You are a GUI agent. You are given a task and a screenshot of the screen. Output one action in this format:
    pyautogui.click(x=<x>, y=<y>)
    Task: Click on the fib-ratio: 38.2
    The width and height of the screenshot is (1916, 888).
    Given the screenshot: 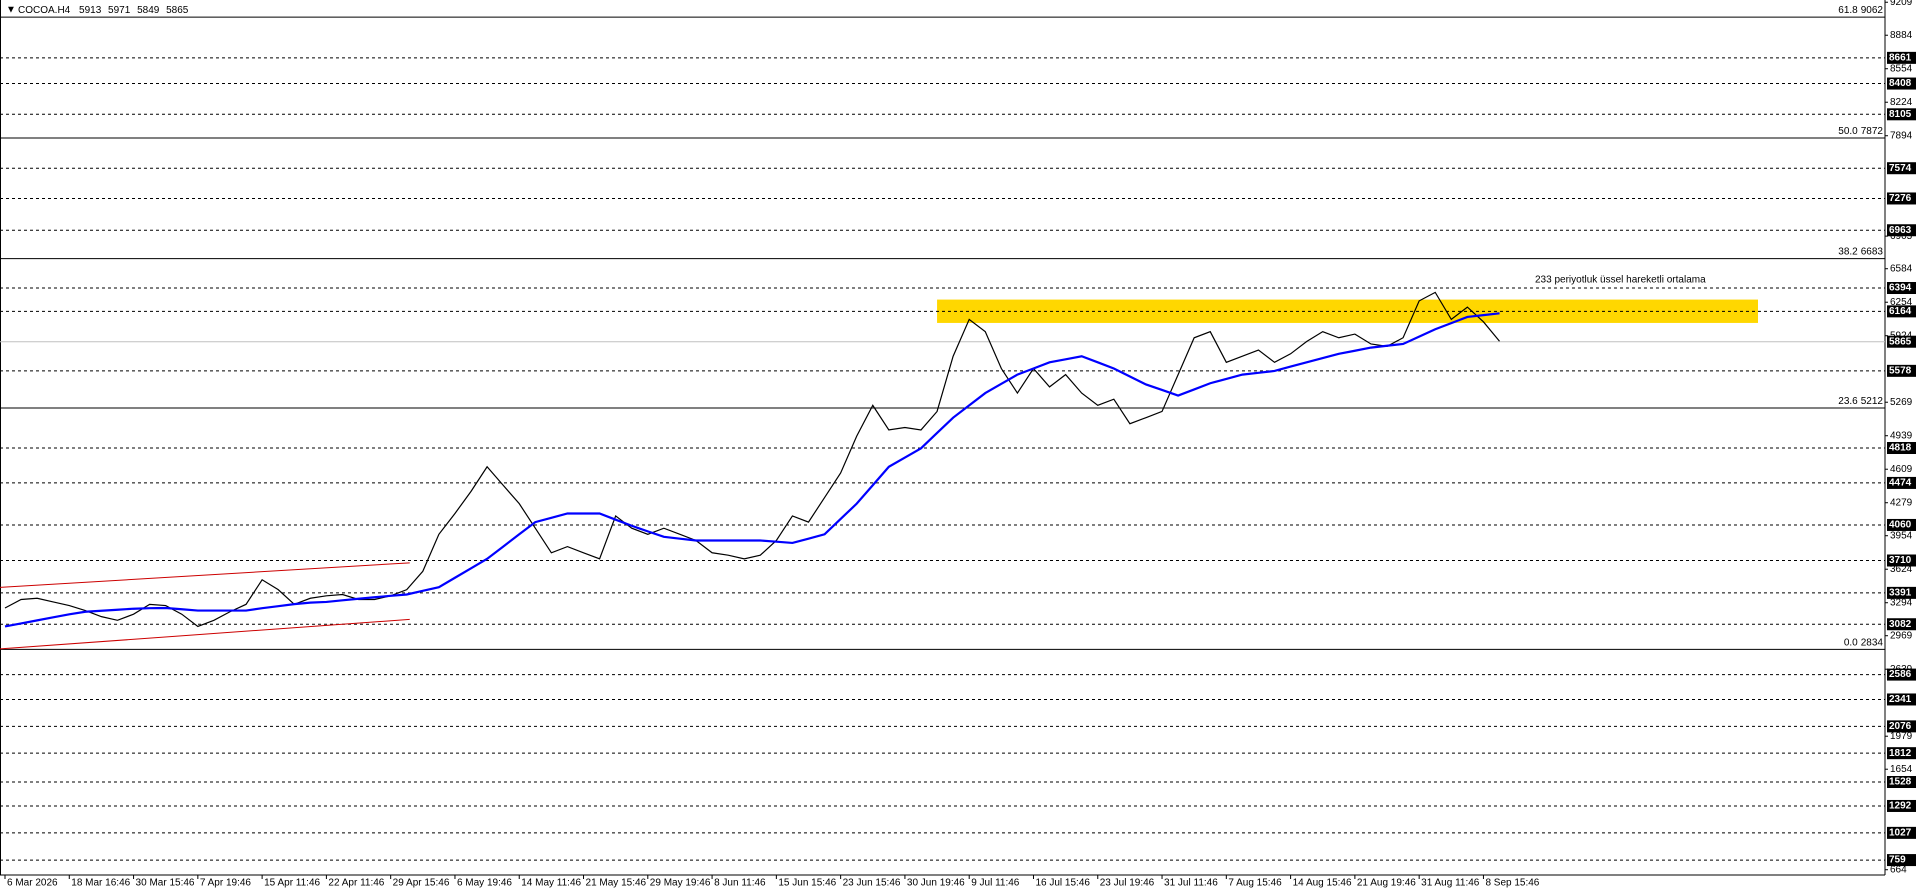 What is the action you would take?
    pyautogui.click(x=1848, y=251)
    